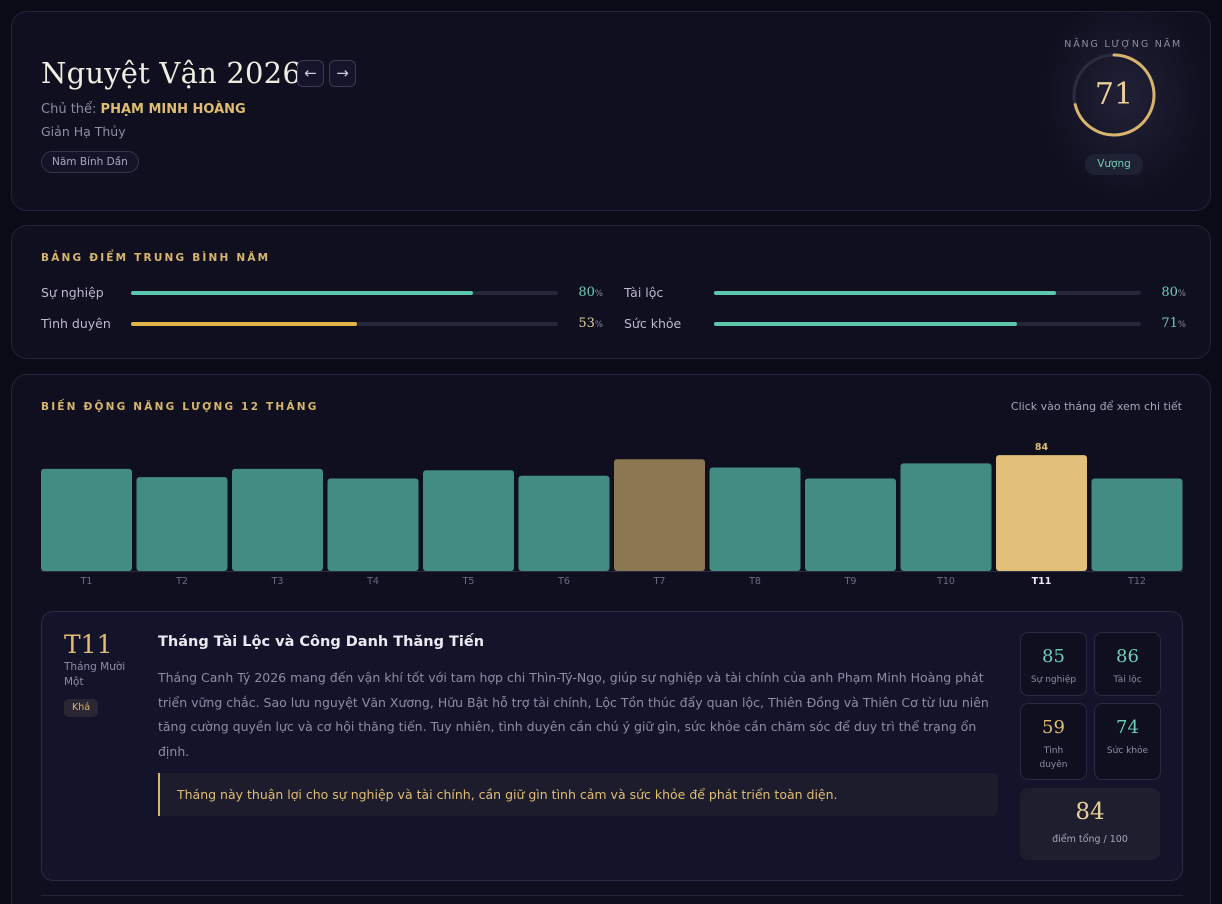 This screenshot has width=1222, height=904. I want to click on arrow-right-icon: →, so click(342, 73).